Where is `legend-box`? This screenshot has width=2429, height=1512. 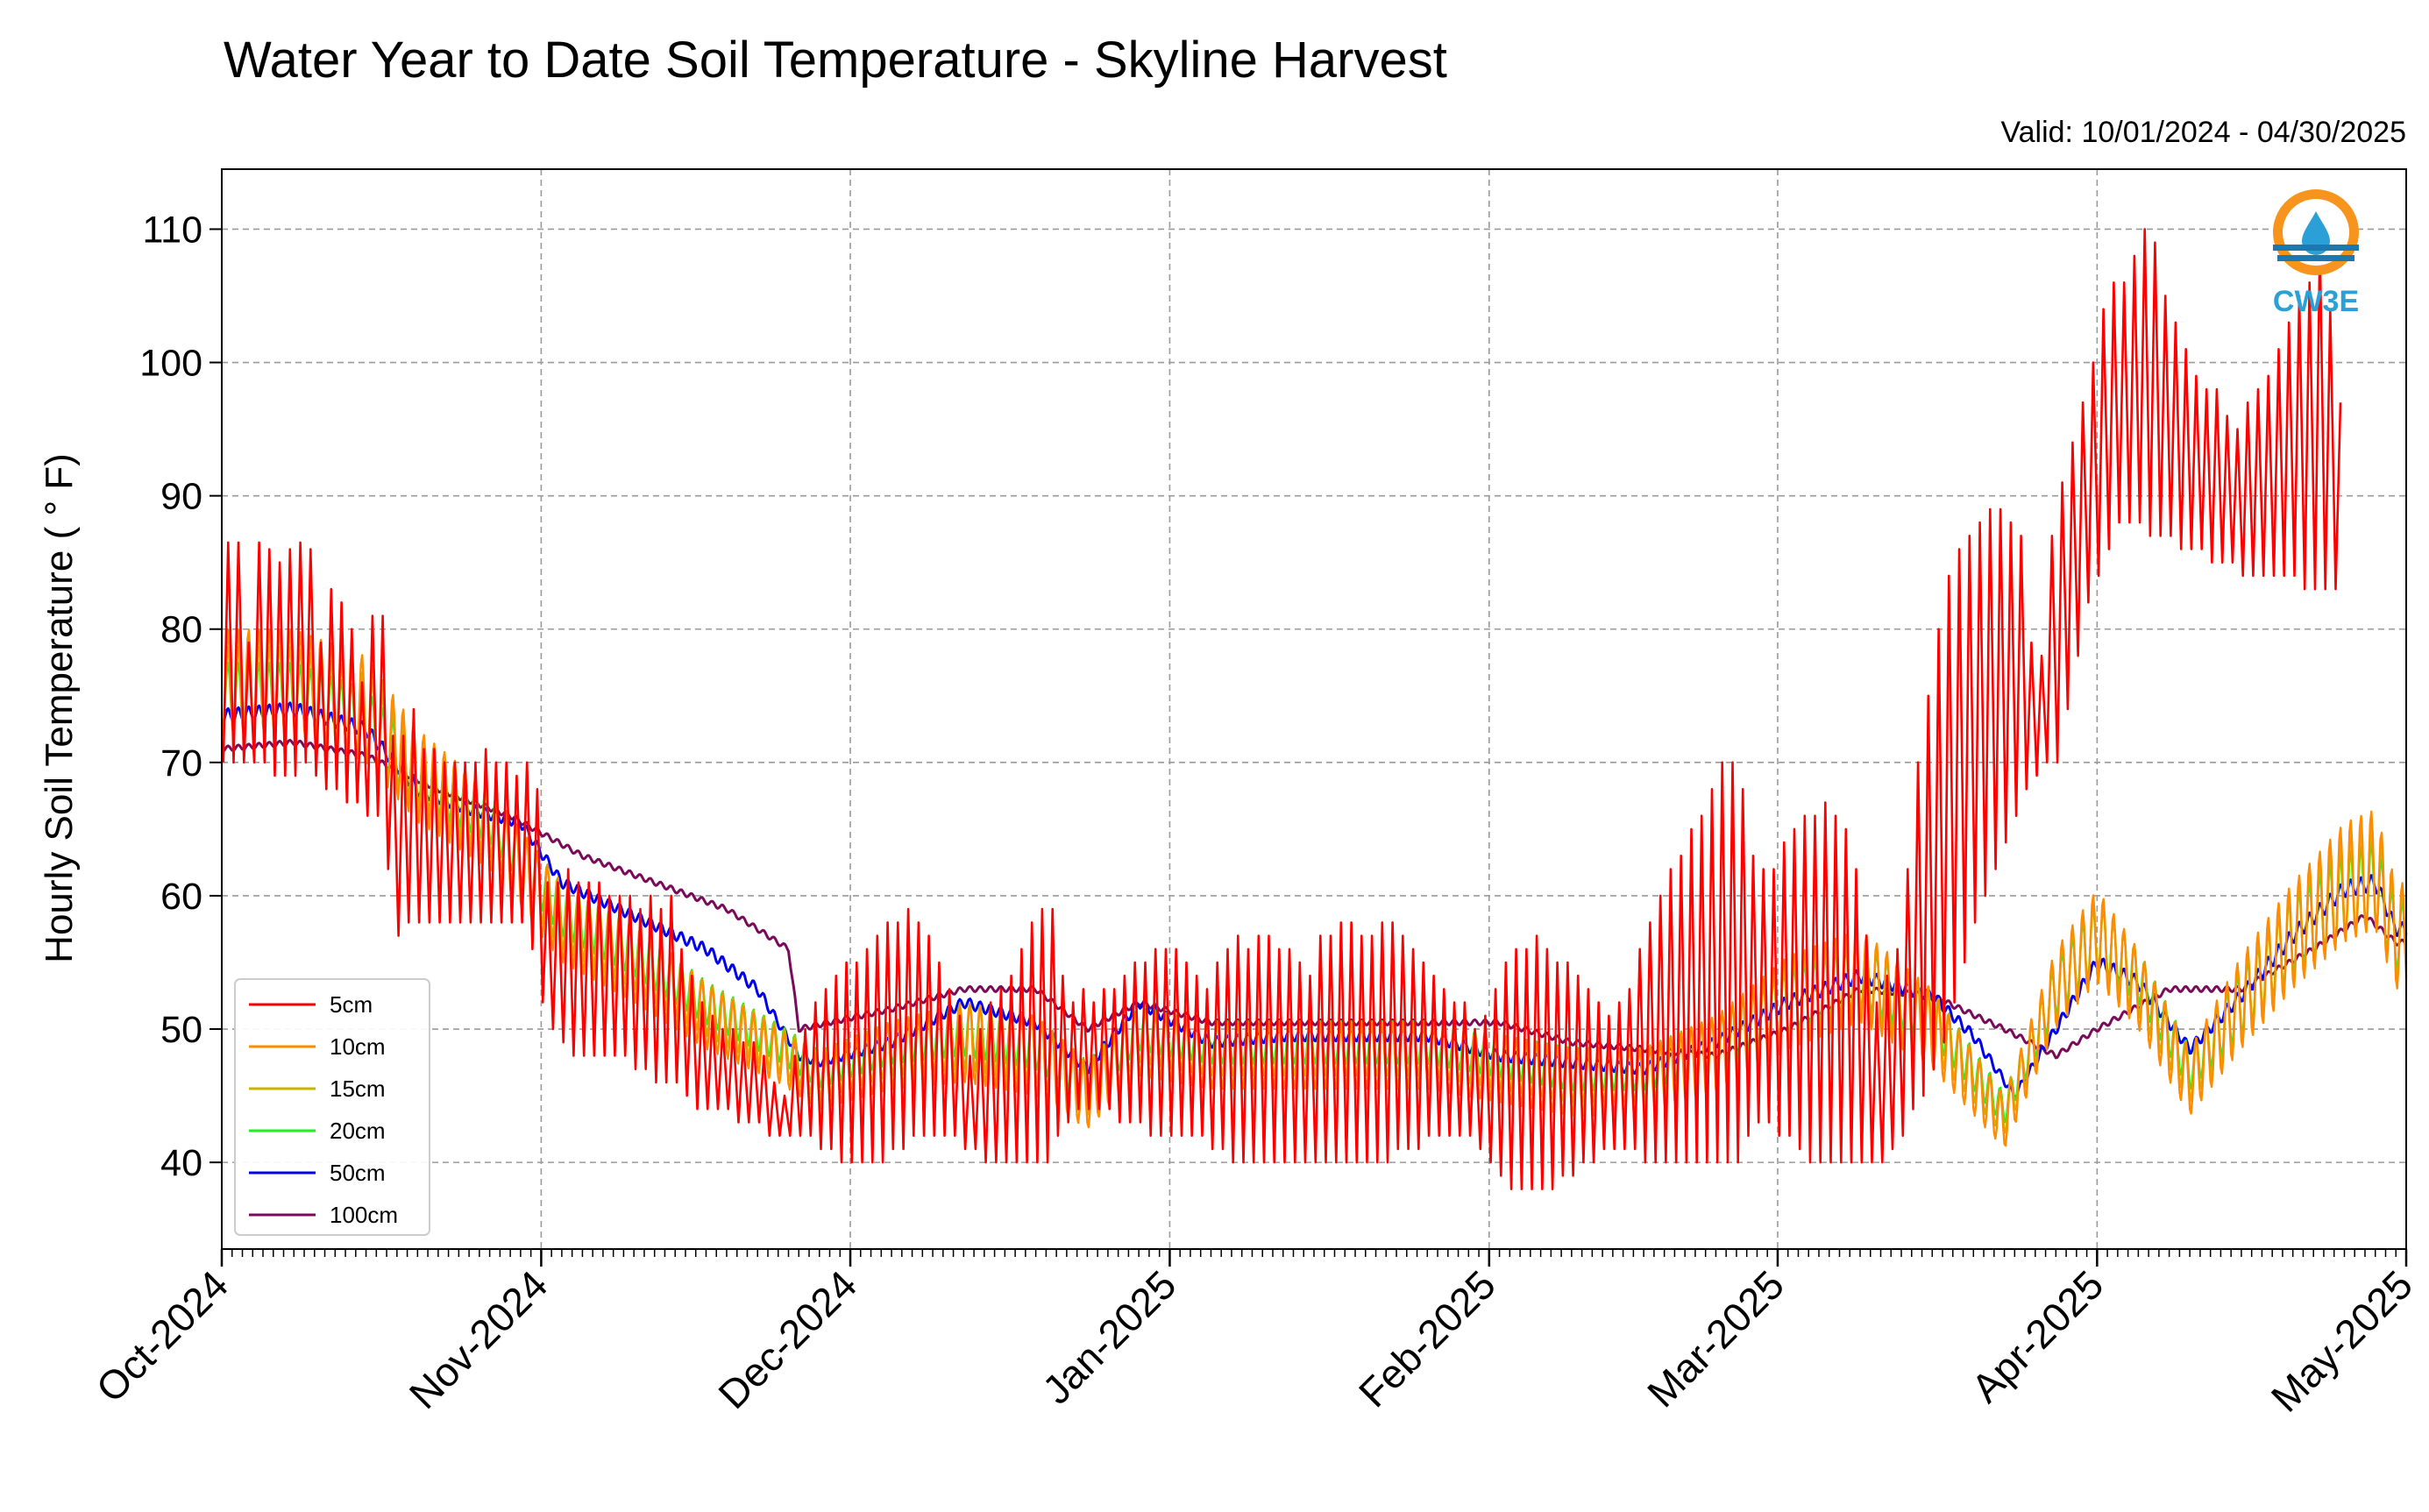 legend-box is located at coordinates (332, 1107).